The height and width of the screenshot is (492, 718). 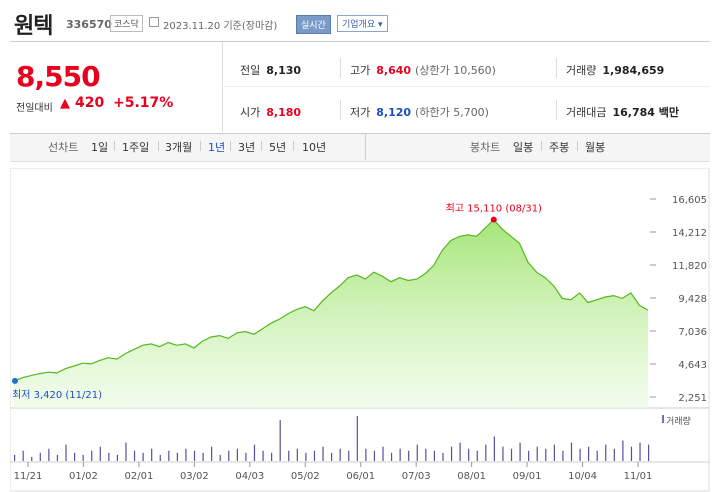 What do you see at coordinates (271, 70) in the screenshot?
I see `stat-prev: 전일 8,130` at bounding box center [271, 70].